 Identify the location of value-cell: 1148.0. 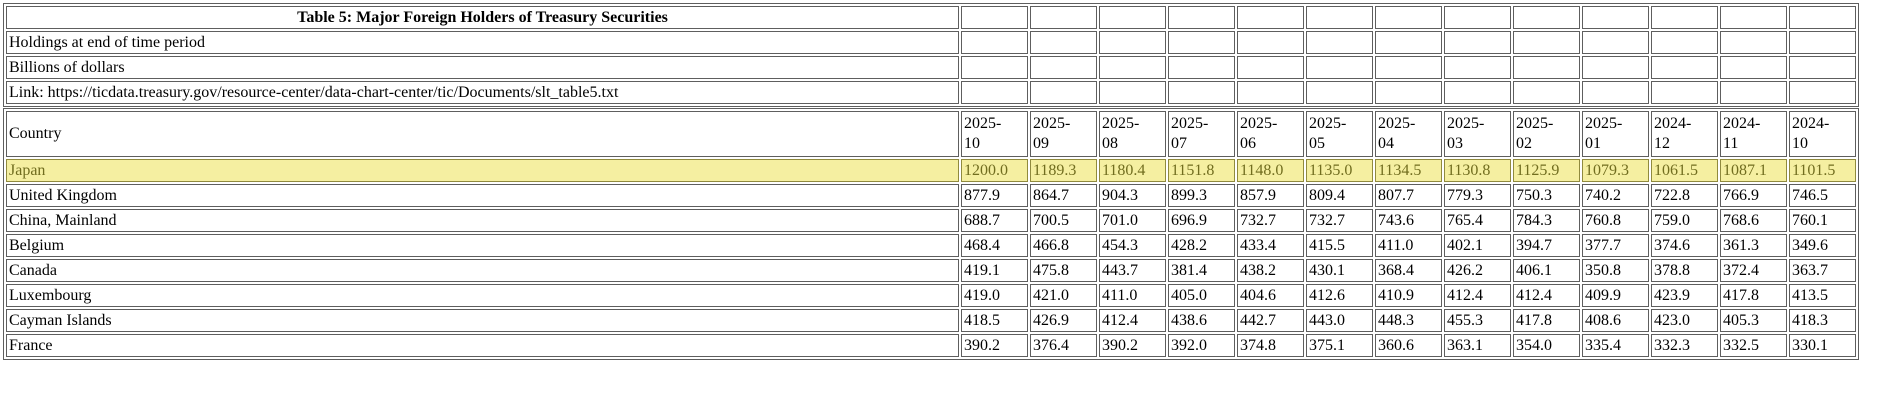
(1270, 170).